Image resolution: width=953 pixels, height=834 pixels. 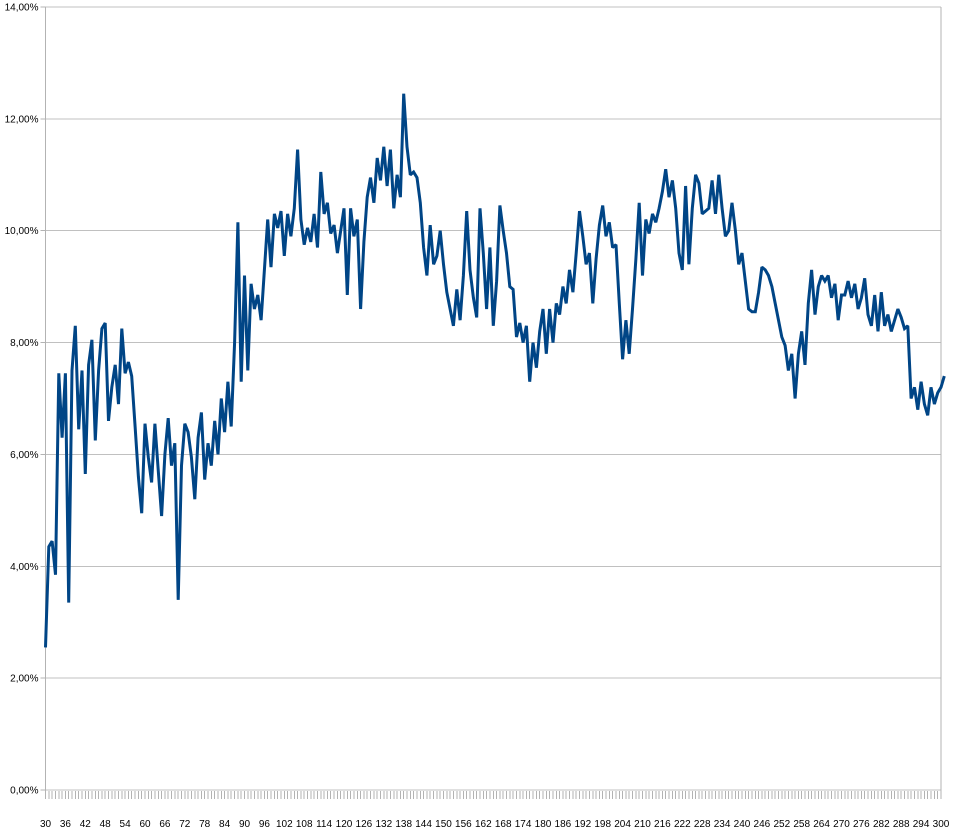 What do you see at coordinates (24, 679) in the screenshot?
I see `y-tick-label: 2,00%` at bounding box center [24, 679].